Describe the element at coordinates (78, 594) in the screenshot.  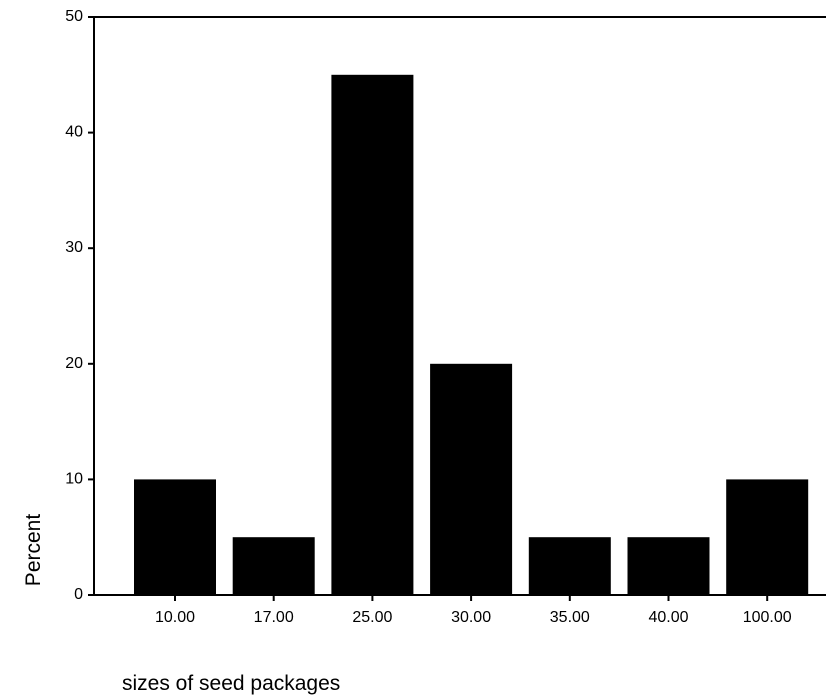
I see `y-tick-label: 0` at that location.